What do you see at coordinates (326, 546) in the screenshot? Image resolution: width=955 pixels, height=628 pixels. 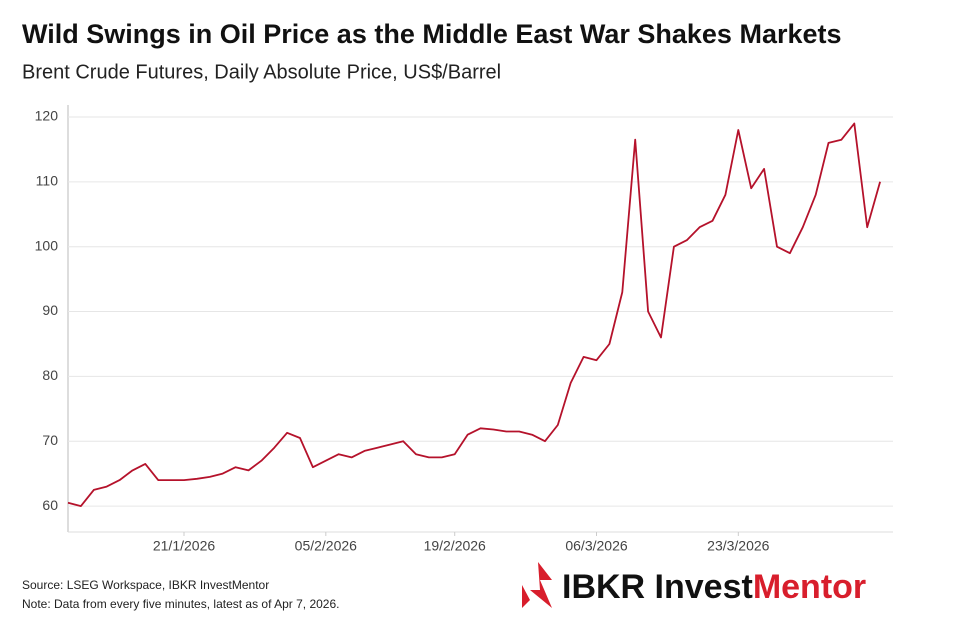 I see `x-tick-label: 05/2/2026` at bounding box center [326, 546].